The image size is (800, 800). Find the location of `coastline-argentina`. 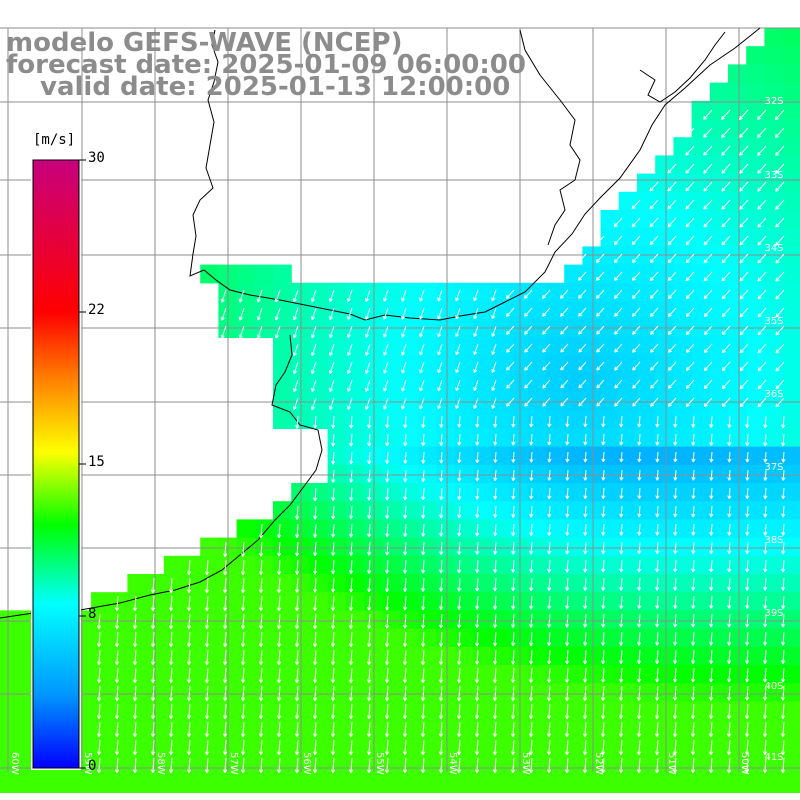

coastline-argentina is located at coordinates (161, 476).